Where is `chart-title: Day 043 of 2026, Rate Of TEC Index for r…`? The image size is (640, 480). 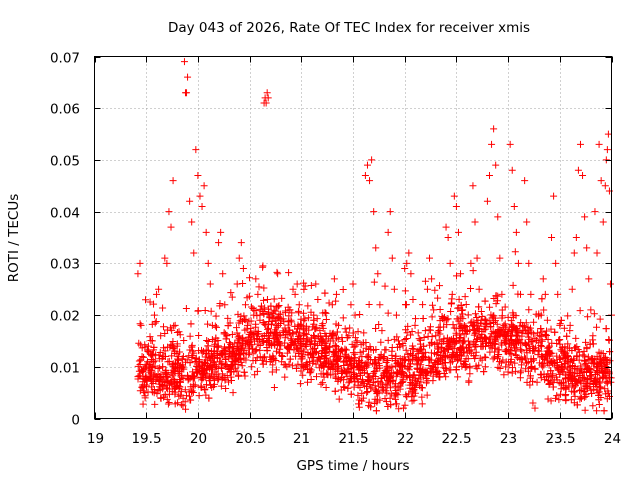
chart-title: Day 043 of 2026, Rate Of TEC Index for r… is located at coordinates (349, 28).